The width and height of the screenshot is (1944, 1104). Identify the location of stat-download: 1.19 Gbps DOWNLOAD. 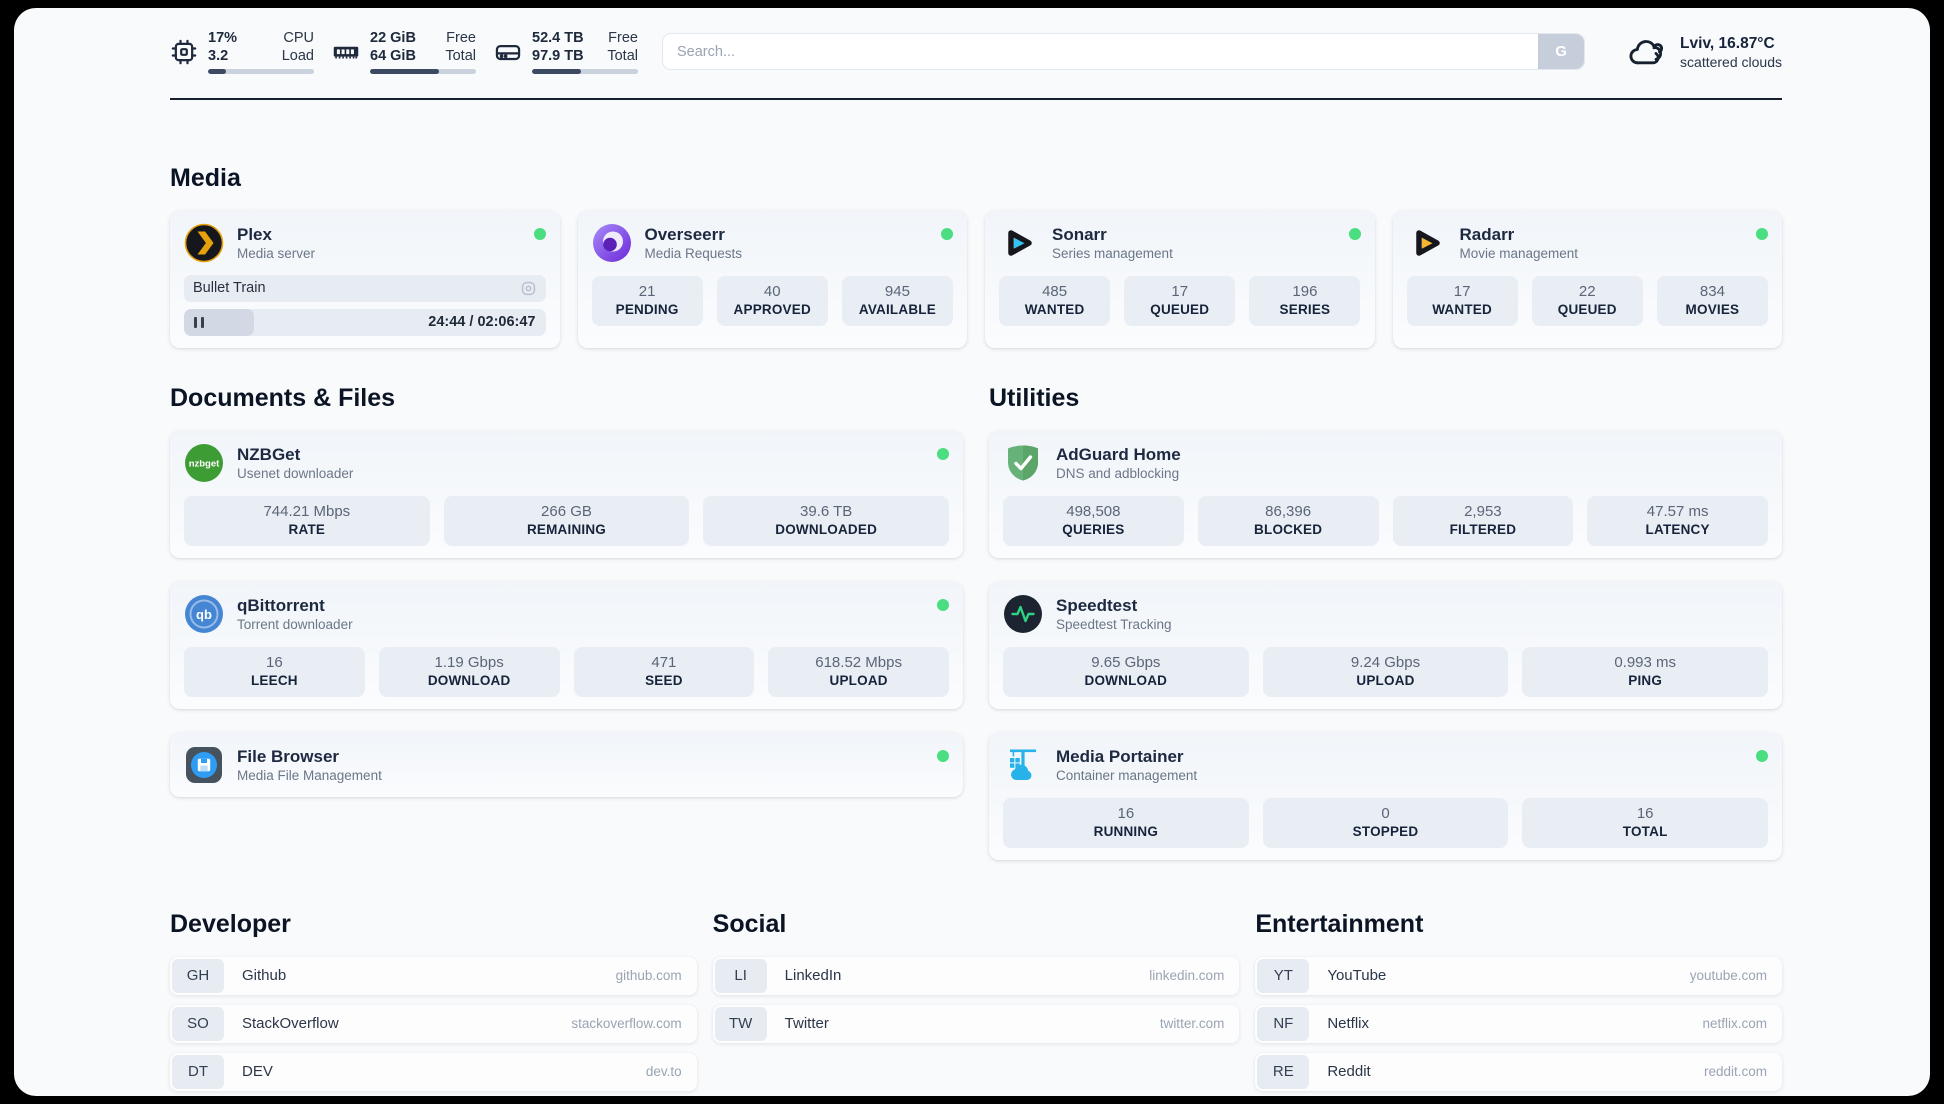
(469, 671).